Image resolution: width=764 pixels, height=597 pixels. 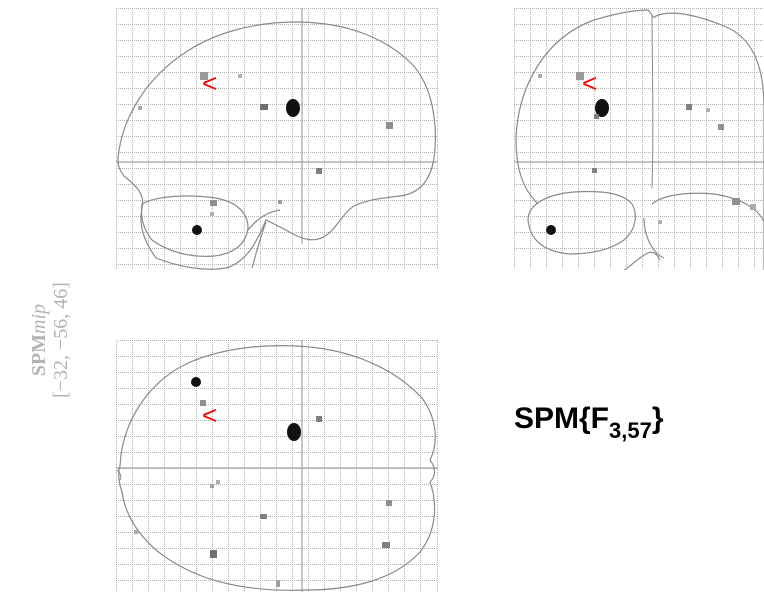 I want to click on axial-notch, so click(x=119, y=475).